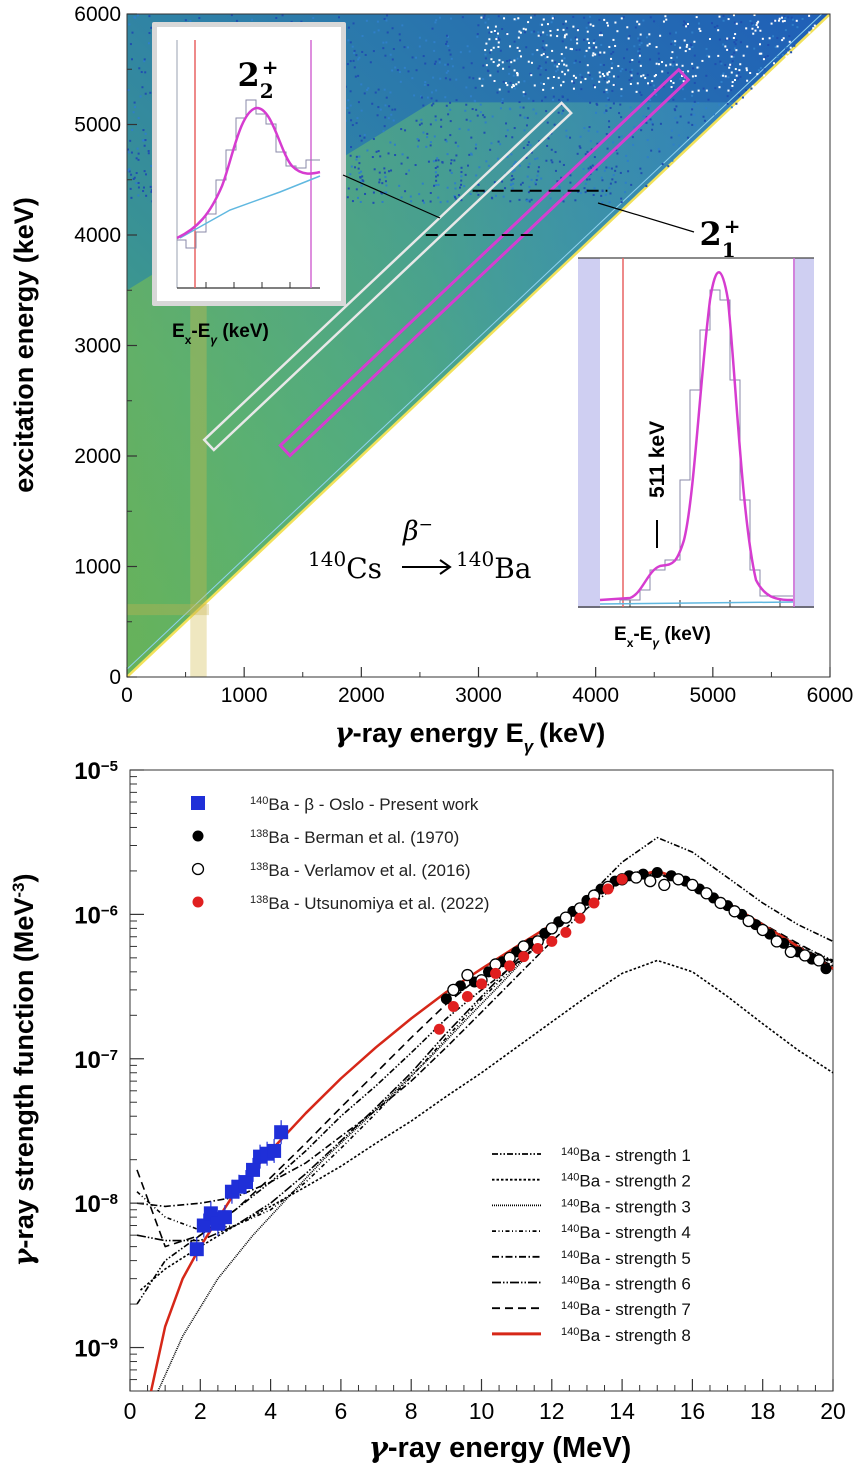 This screenshot has height=1472, width=860. What do you see at coordinates (626, 1258) in the screenshot?
I see `legend-model-label-5: 140Ba - strength 5` at bounding box center [626, 1258].